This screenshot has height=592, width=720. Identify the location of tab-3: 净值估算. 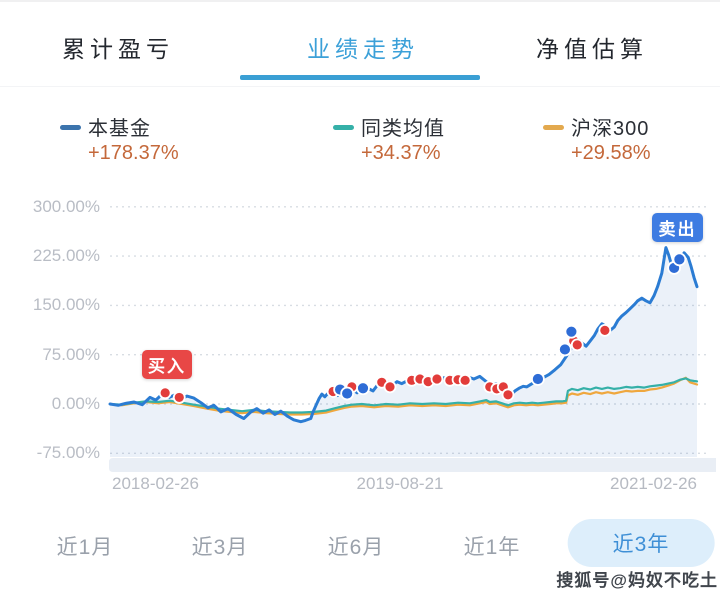
(592, 49).